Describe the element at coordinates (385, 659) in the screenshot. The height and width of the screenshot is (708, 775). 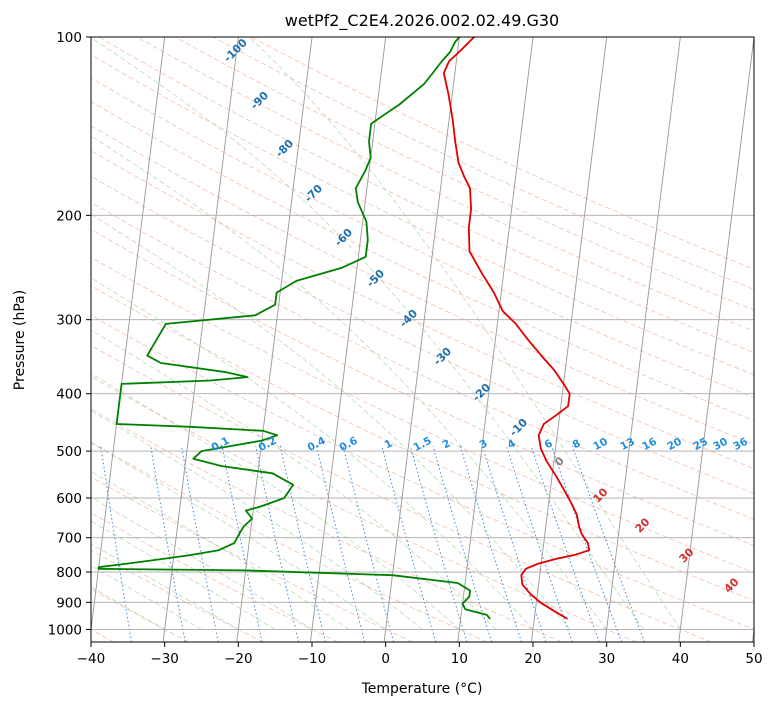
I see `x-tick-label: 0` at that location.